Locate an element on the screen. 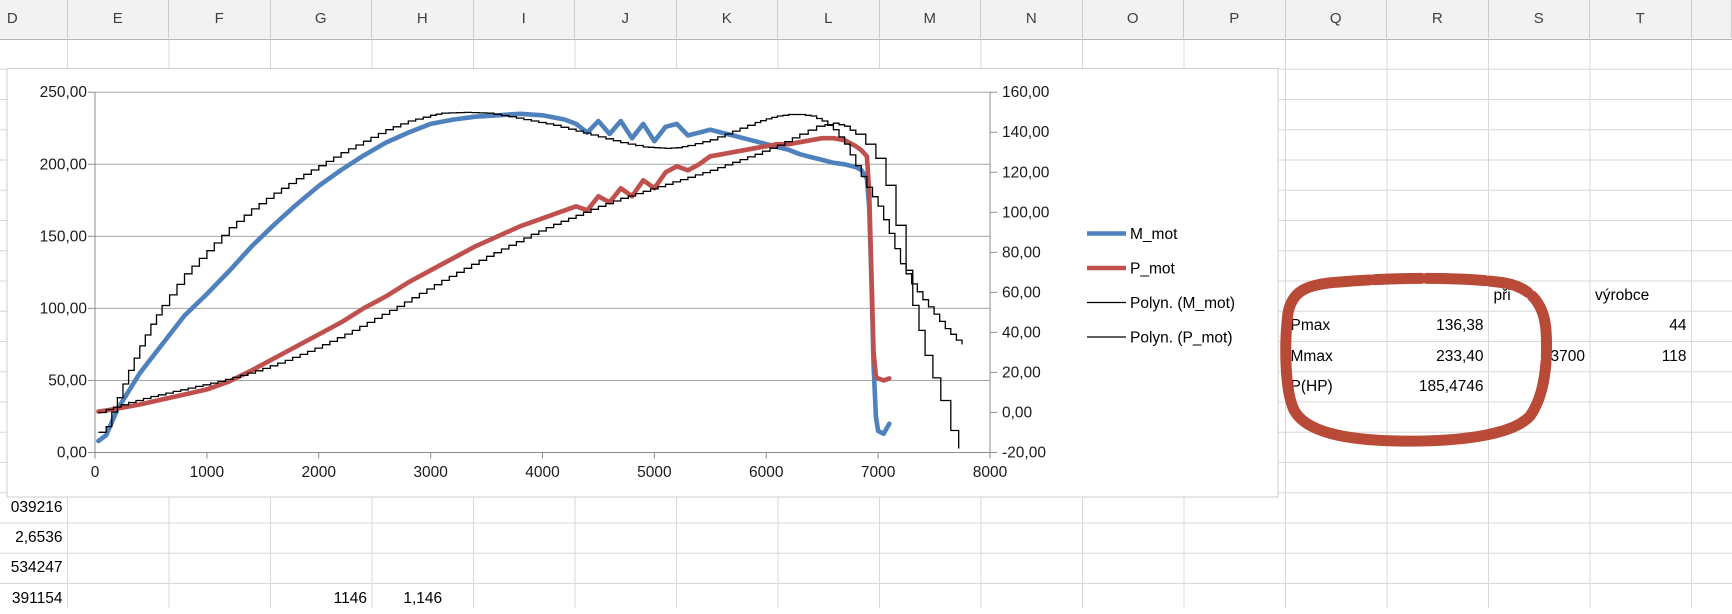  cell-G-r18: 1146 is located at coordinates (322, 599).